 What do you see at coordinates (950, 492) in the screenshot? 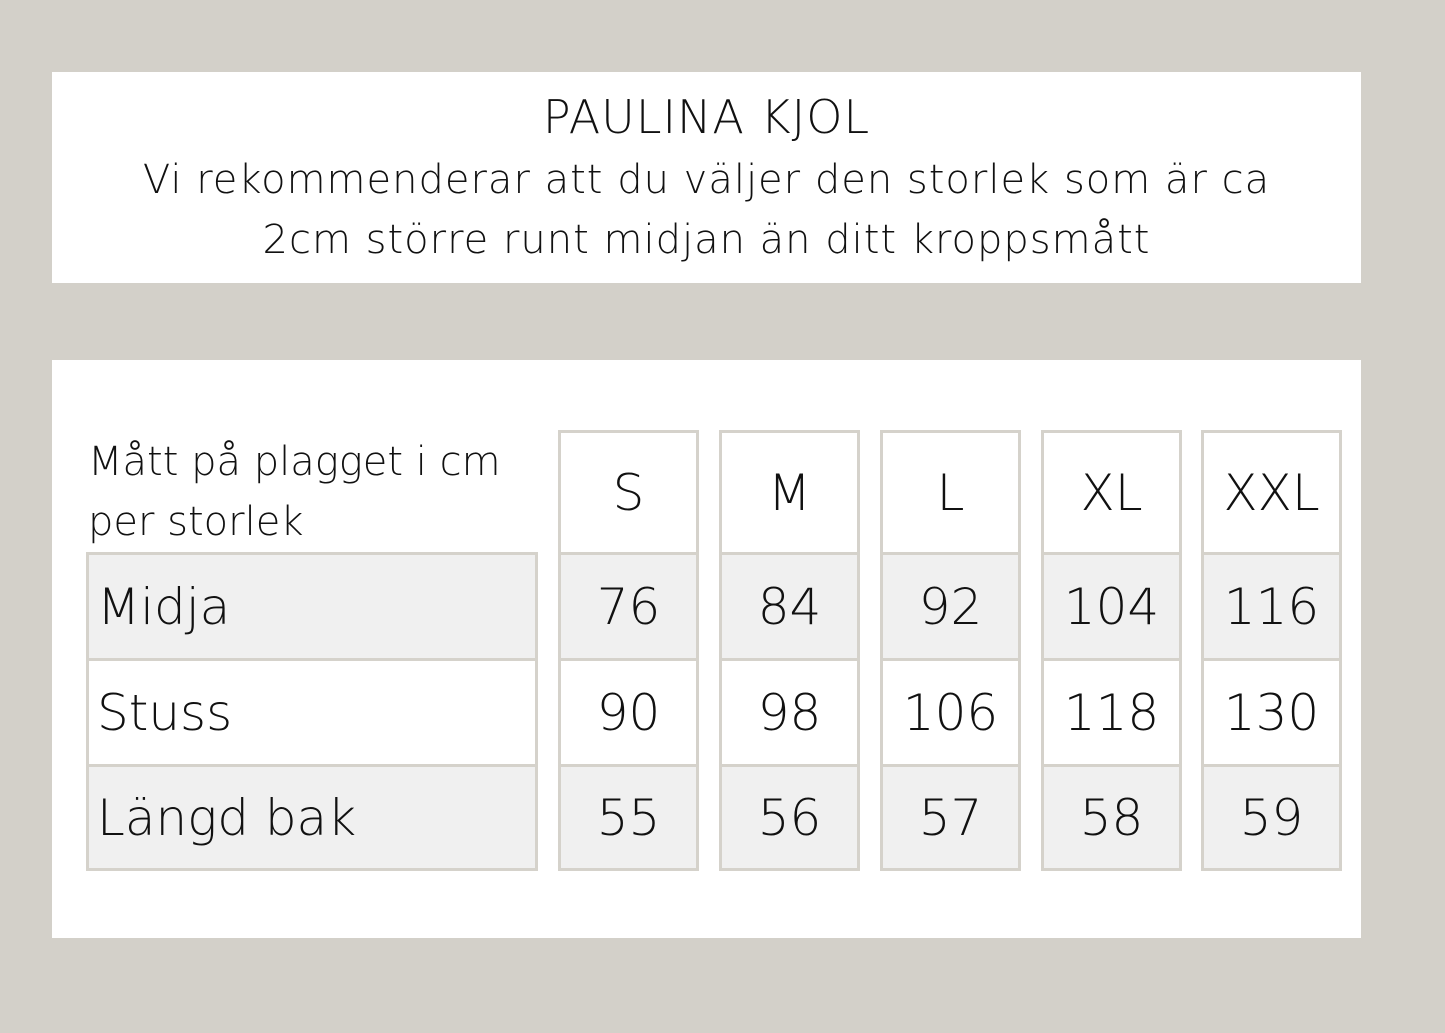
I see `size-header-l: L` at bounding box center [950, 492].